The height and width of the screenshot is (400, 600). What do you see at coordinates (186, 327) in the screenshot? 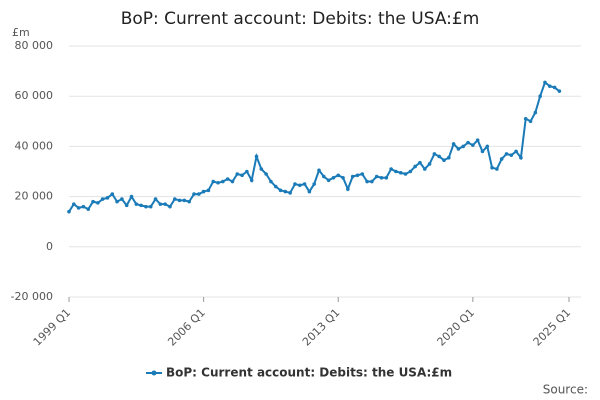
I see `x-tick-label: 2006 Q1` at bounding box center [186, 327].